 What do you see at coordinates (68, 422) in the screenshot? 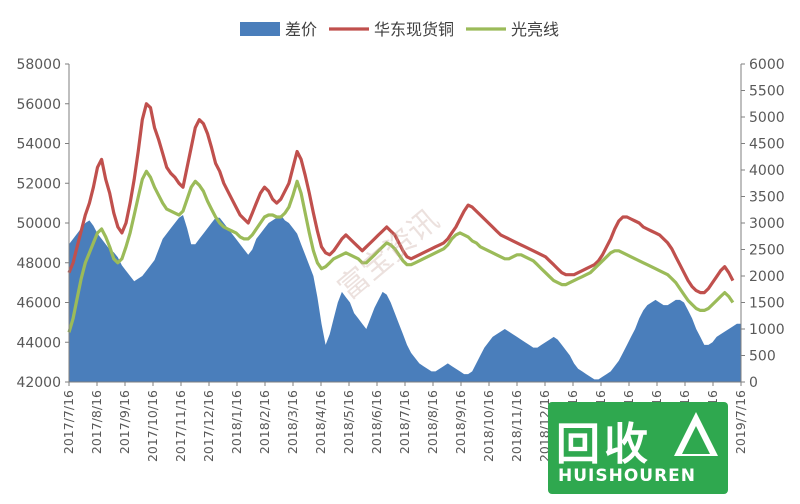
I see `x-tick-label: 2017/7/16` at bounding box center [68, 422].